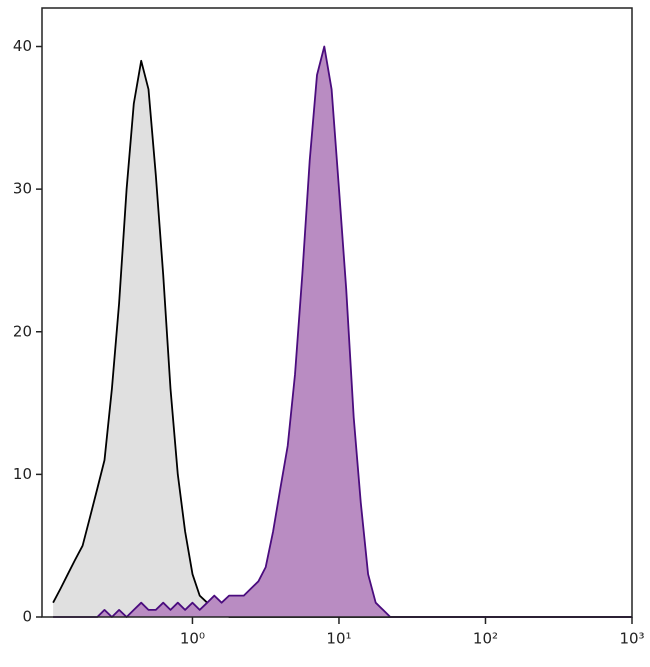 The height and width of the screenshot is (667, 650). What do you see at coordinates (631, 639) in the screenshot?
I see `x-tick-label: 10³` at bounding box center [631, 639].